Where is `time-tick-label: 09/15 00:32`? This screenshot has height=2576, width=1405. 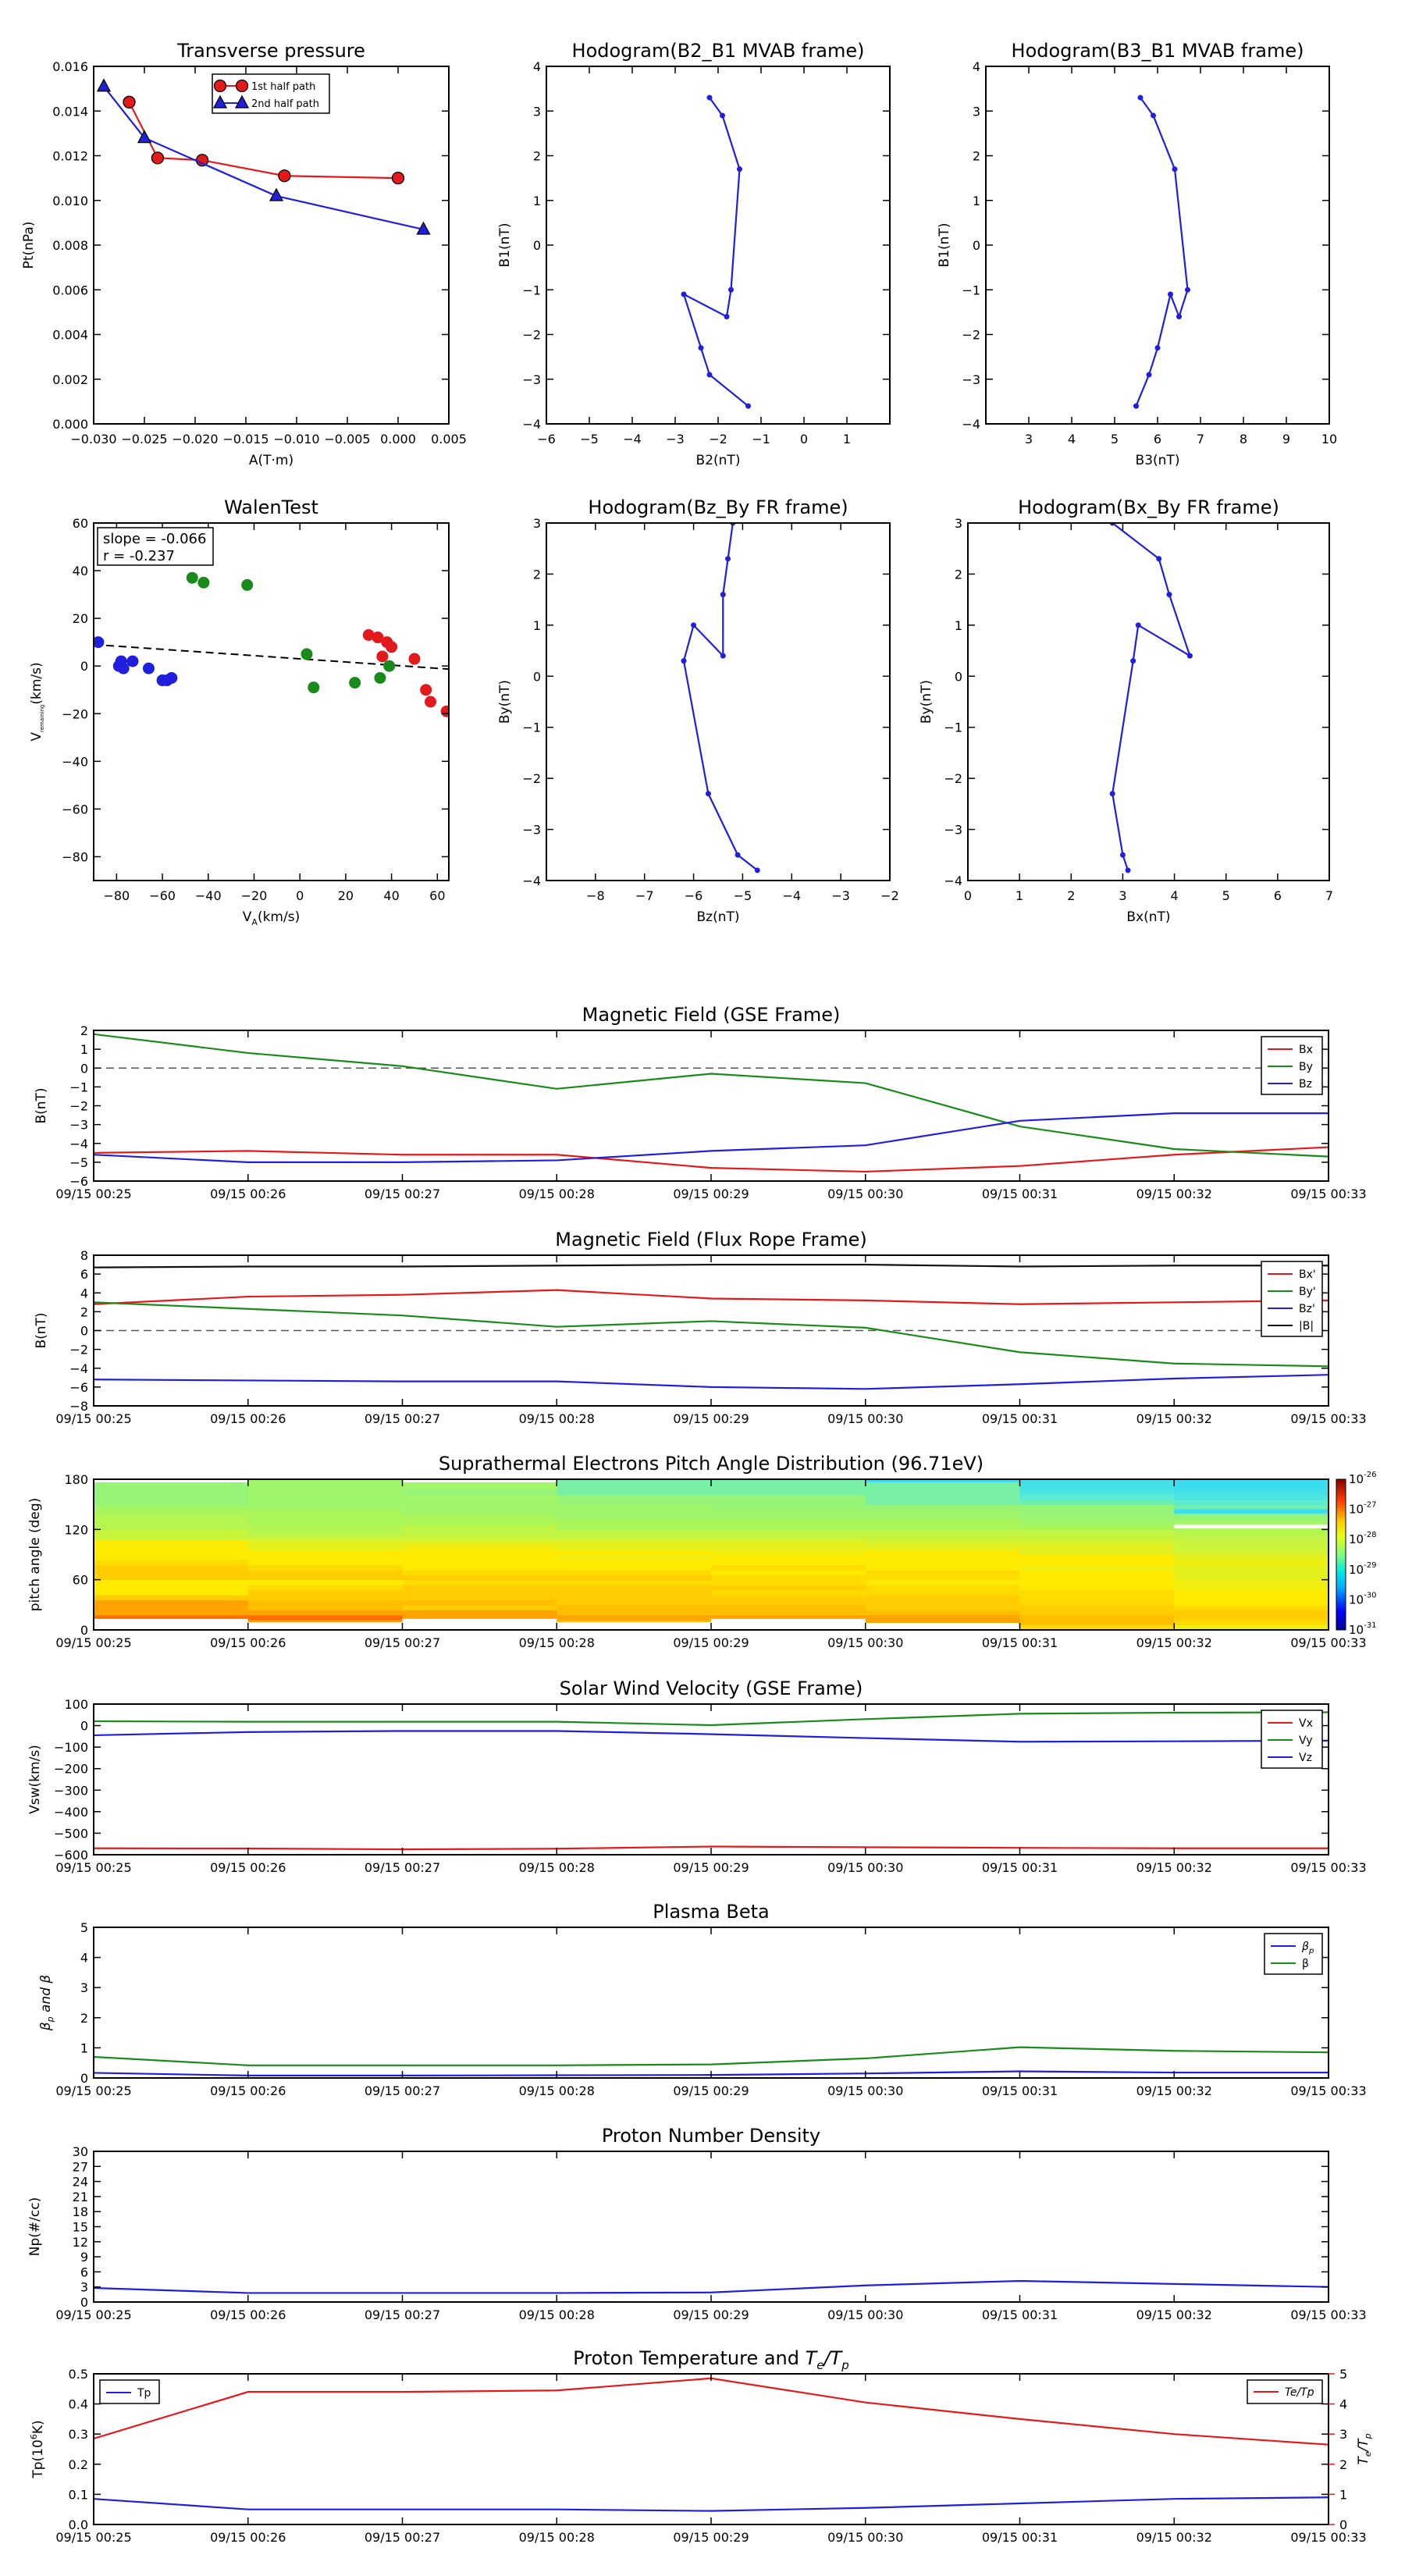
time-tick-label: 09/15 00:32 is located at coordinates (1174, 2314).